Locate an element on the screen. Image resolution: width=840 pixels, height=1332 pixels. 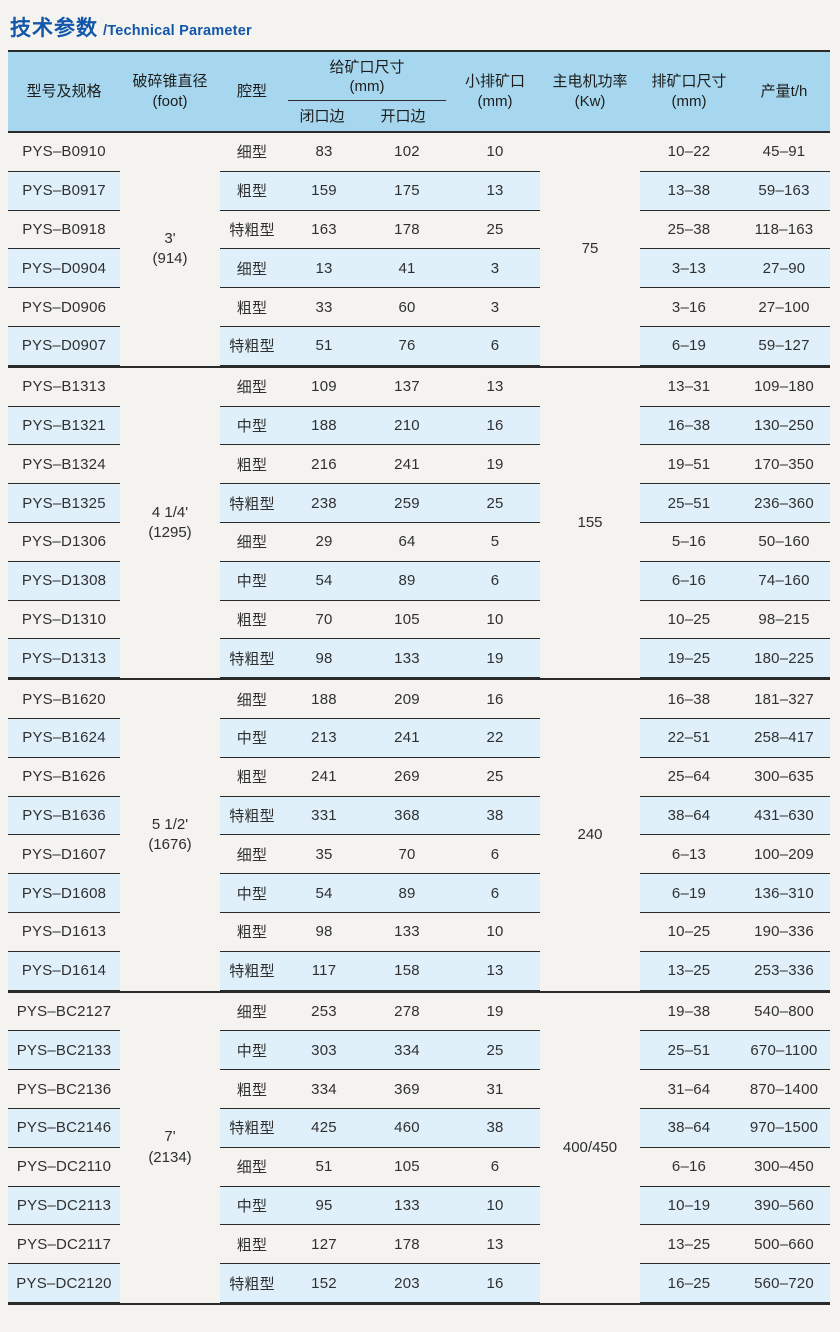
open-side-cell: 203 is located at coordinates (407, 1283).